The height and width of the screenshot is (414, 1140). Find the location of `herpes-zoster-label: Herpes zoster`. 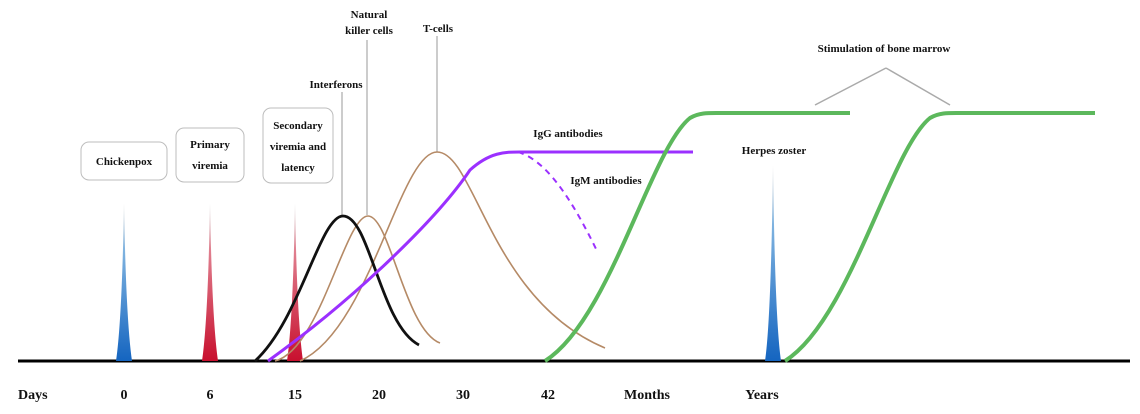

herpes-zoster-label: Herpes zoster is located at coordinates (774, 151).